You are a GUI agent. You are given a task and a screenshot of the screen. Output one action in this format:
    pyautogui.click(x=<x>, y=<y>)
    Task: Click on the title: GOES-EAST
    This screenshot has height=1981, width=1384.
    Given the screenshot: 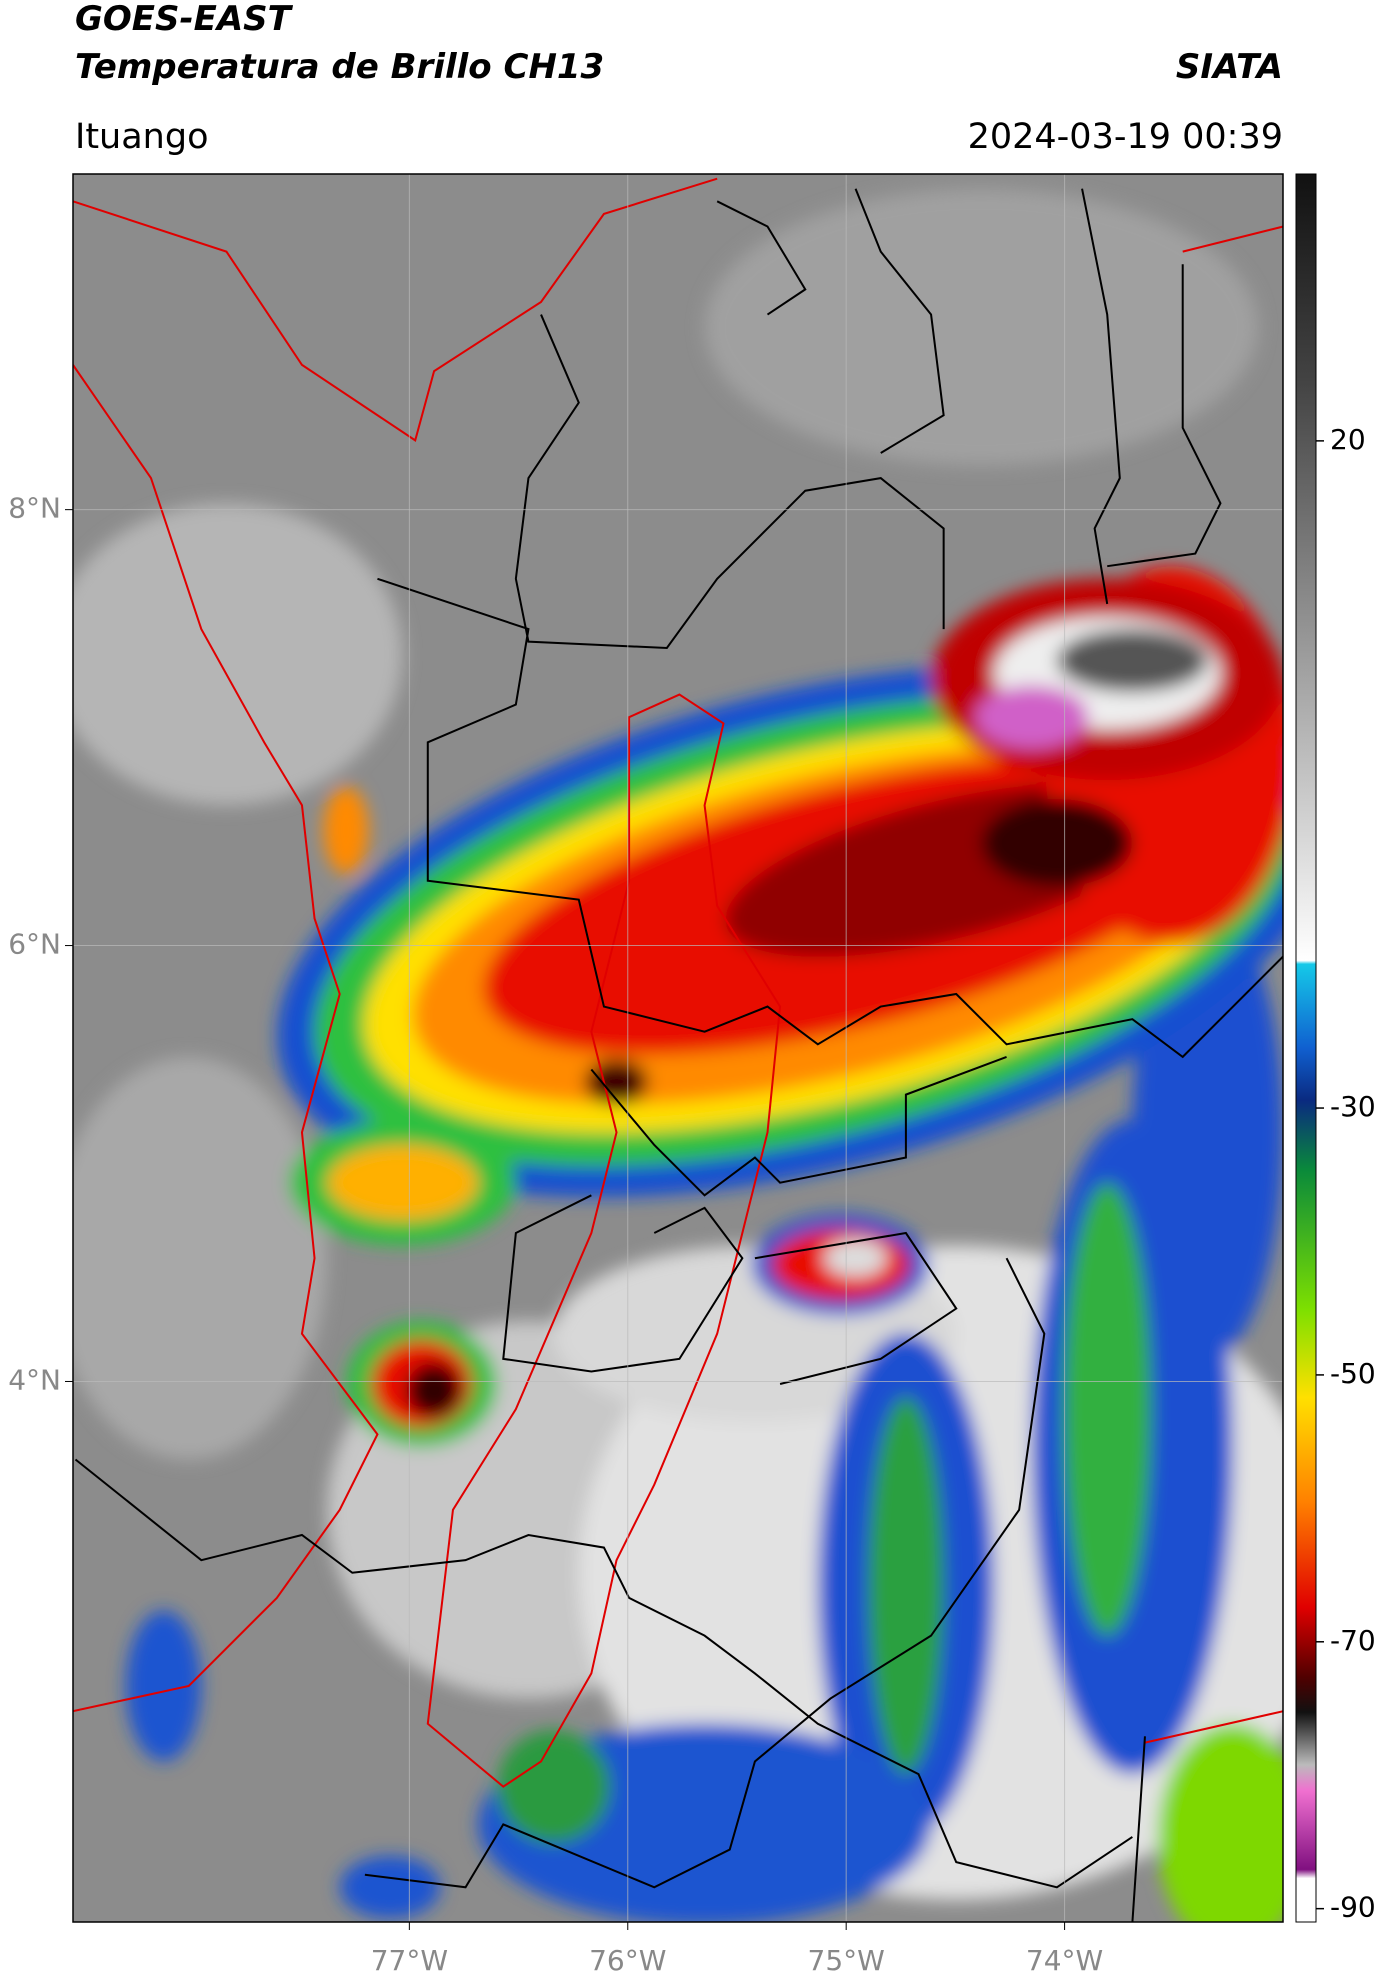 What is the action you would take?
    pyautogui.click(x=184, y=19)
    